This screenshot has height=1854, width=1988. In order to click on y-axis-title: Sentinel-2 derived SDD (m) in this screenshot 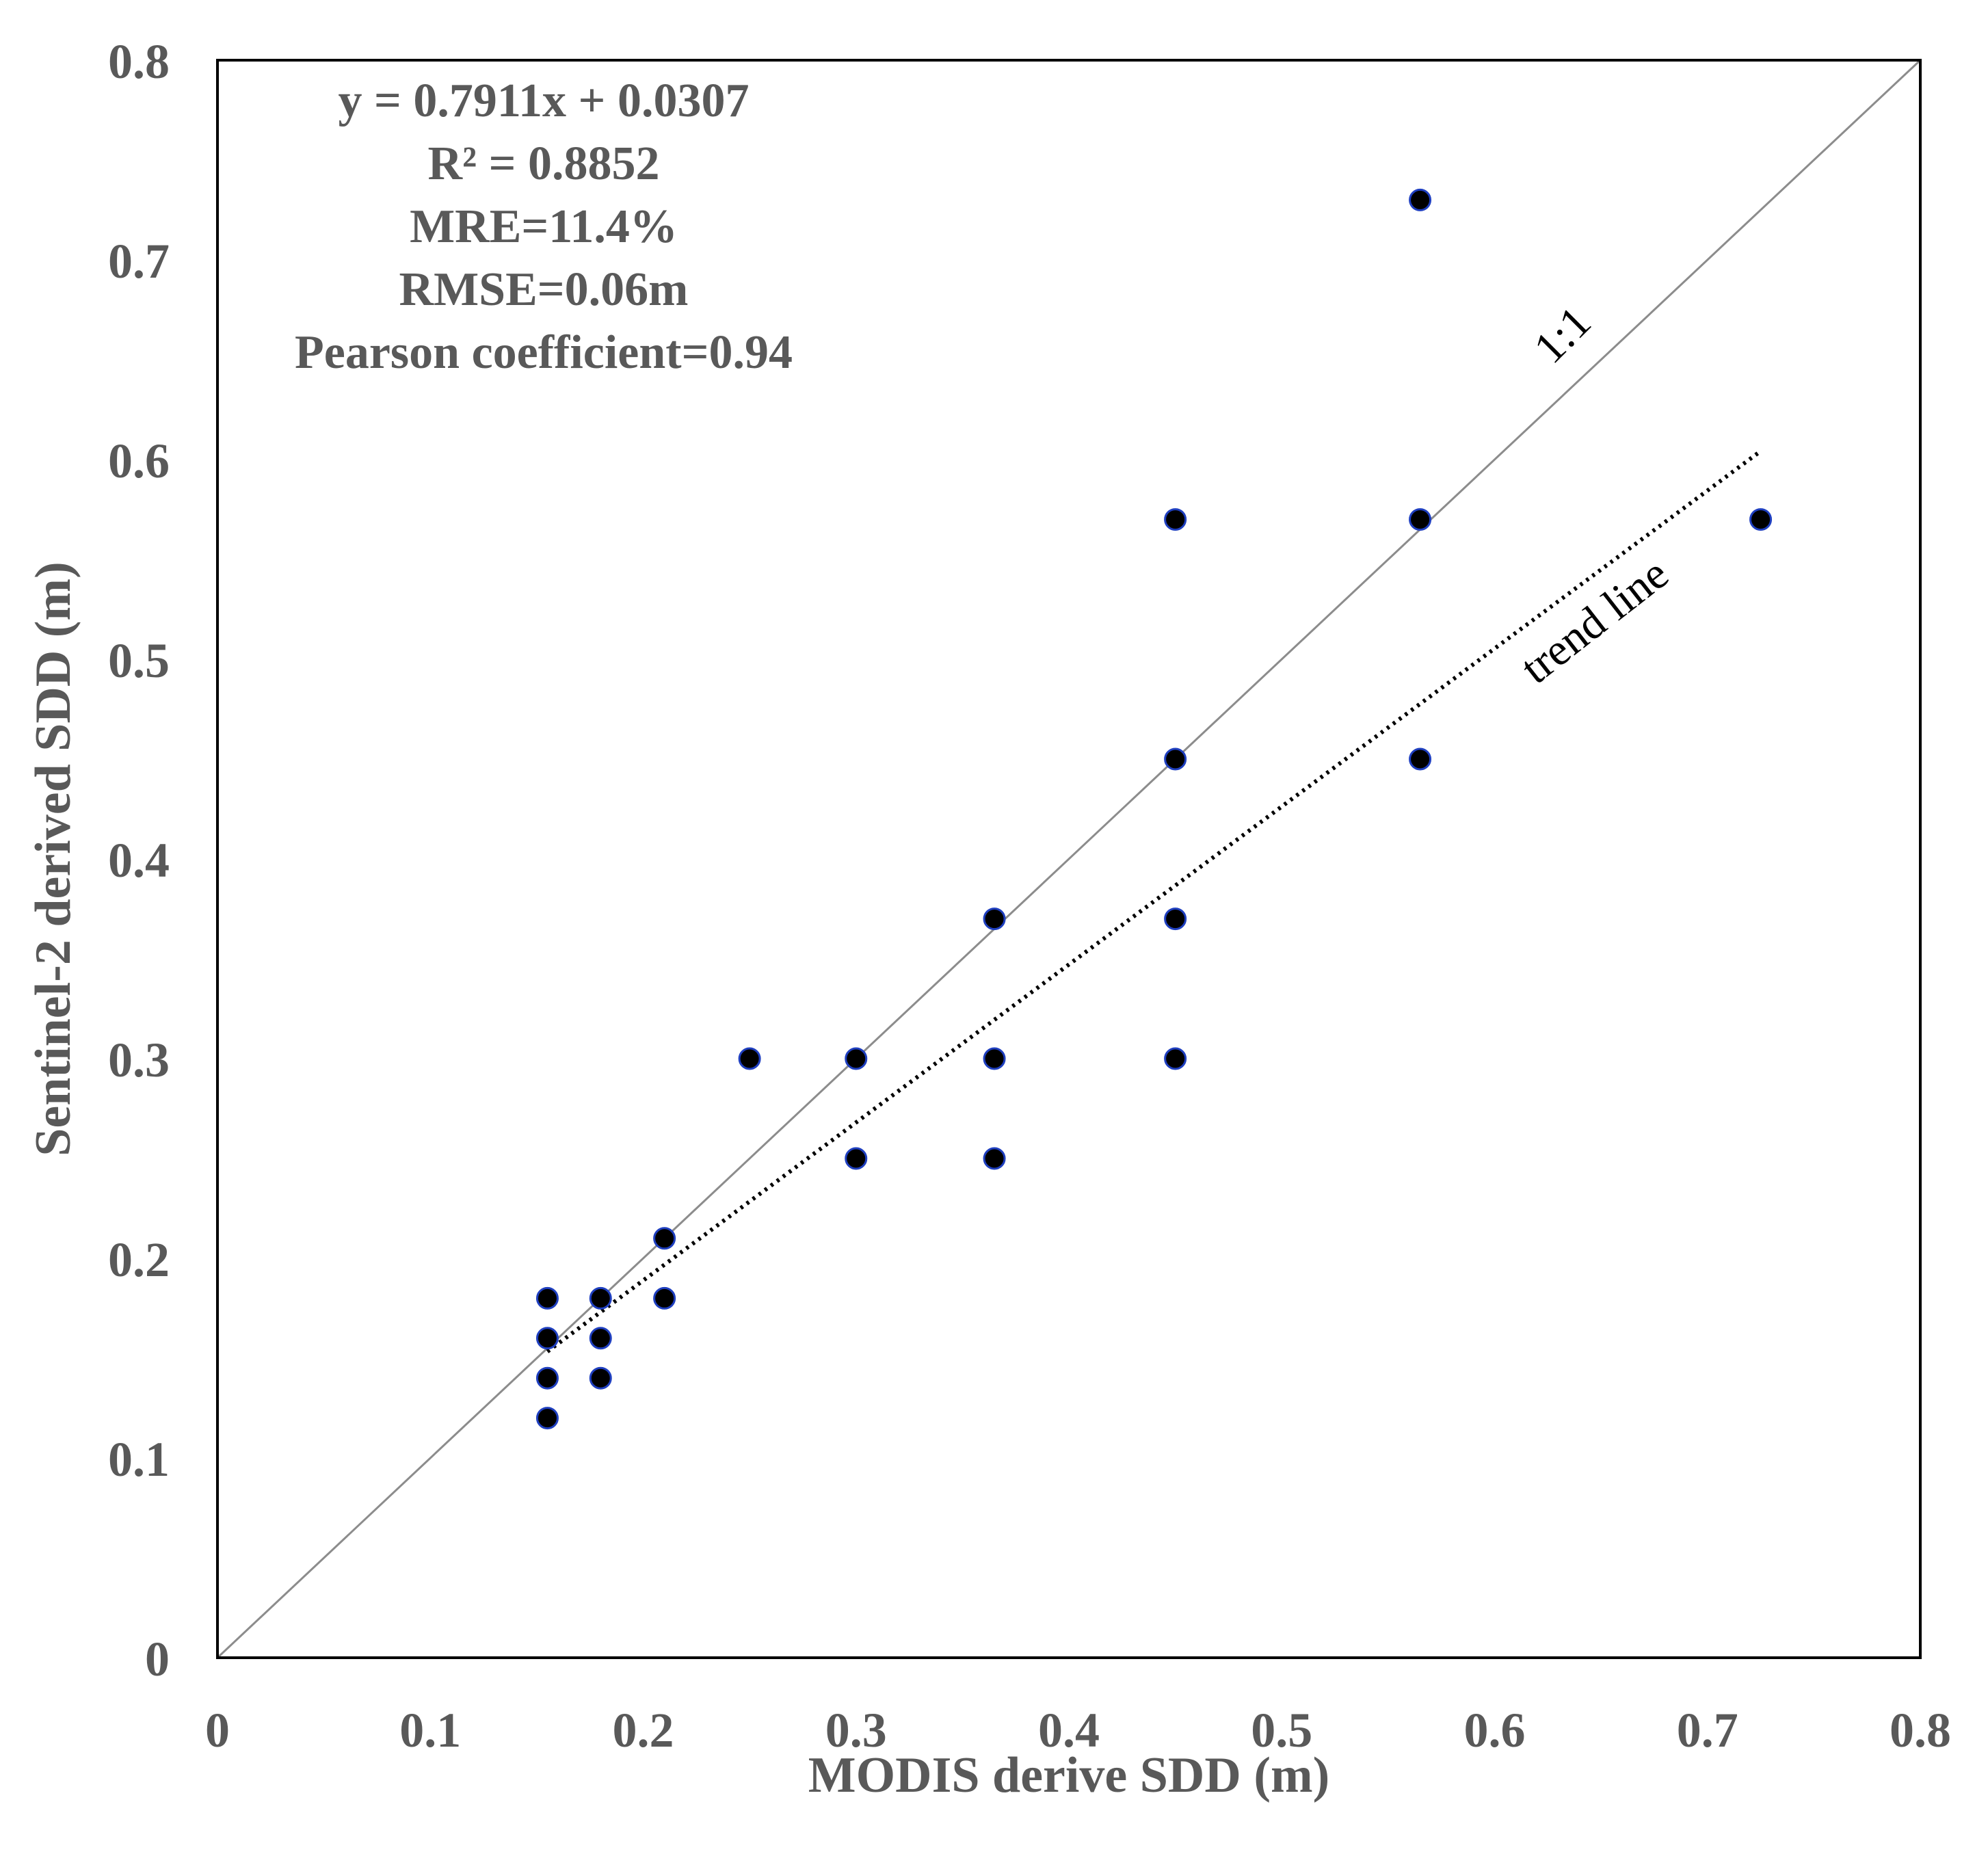, I will do `click(53, 858)`.